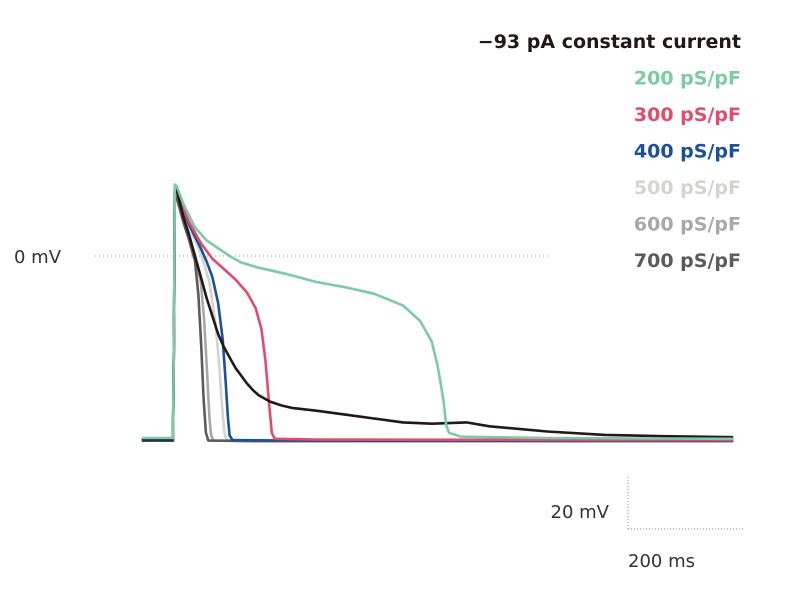 The width and height of the screenshot is (800, 592). I want to click on scale-bar: 20 mV 200 ms, so click(647, 524).